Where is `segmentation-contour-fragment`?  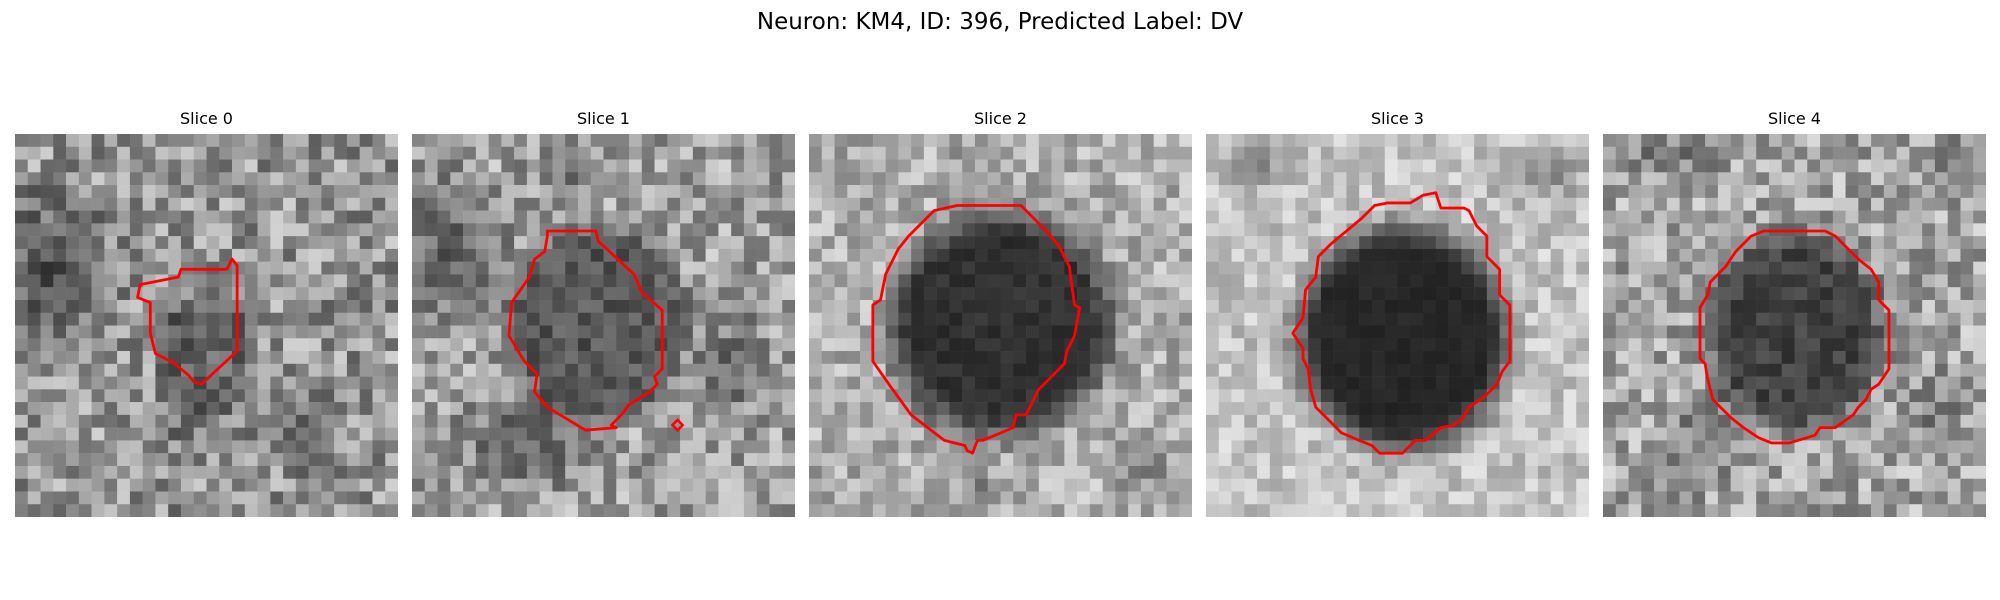 segmentation-contour-fragment is located at coordinates (677, 425).